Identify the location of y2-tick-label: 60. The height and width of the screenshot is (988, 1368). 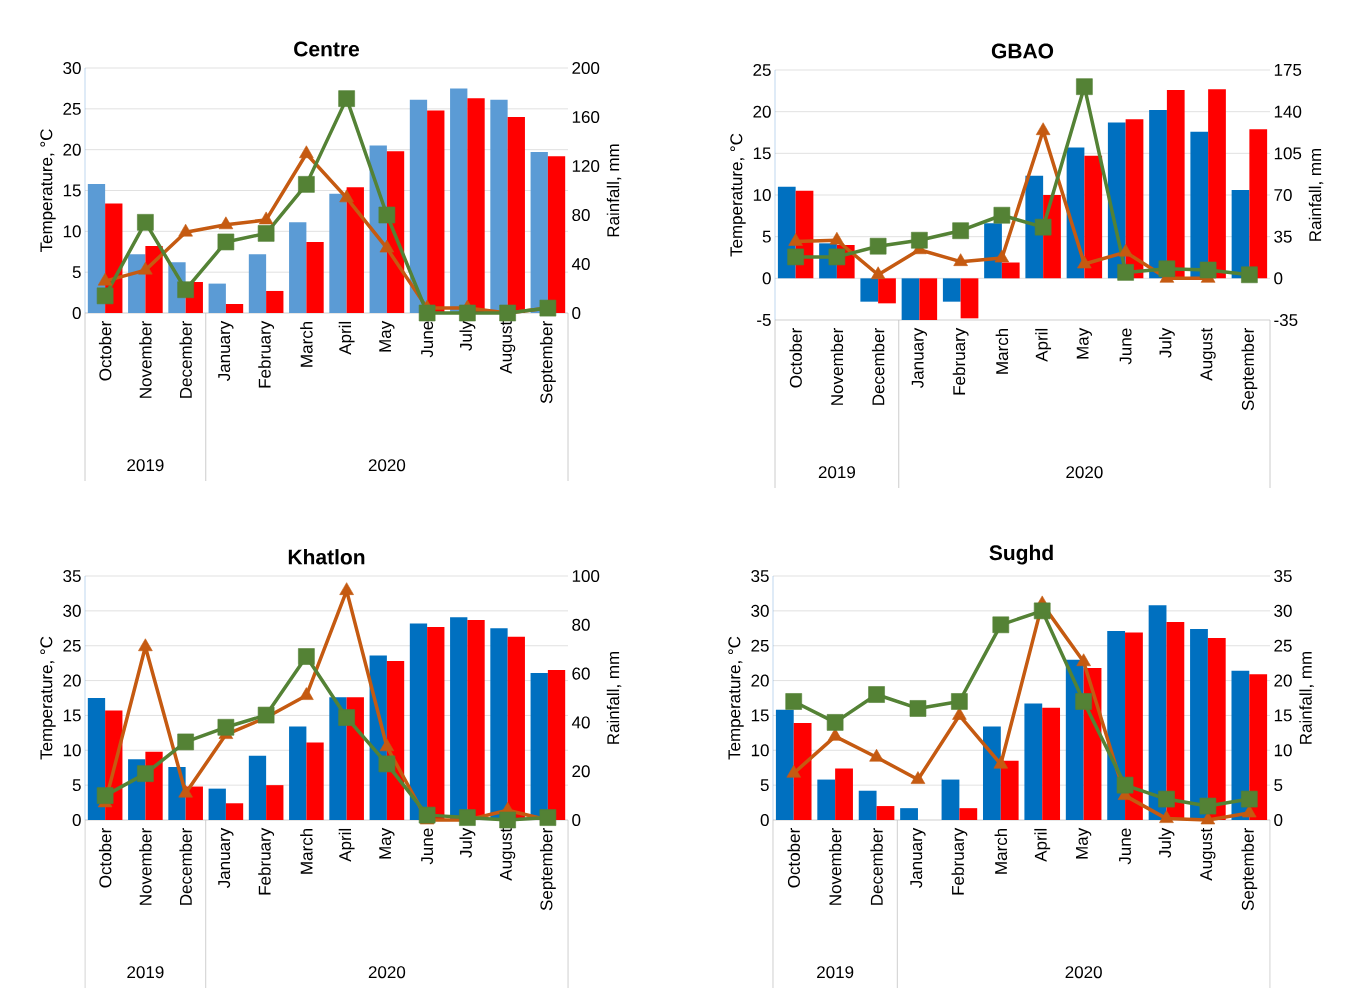
(581, 673).